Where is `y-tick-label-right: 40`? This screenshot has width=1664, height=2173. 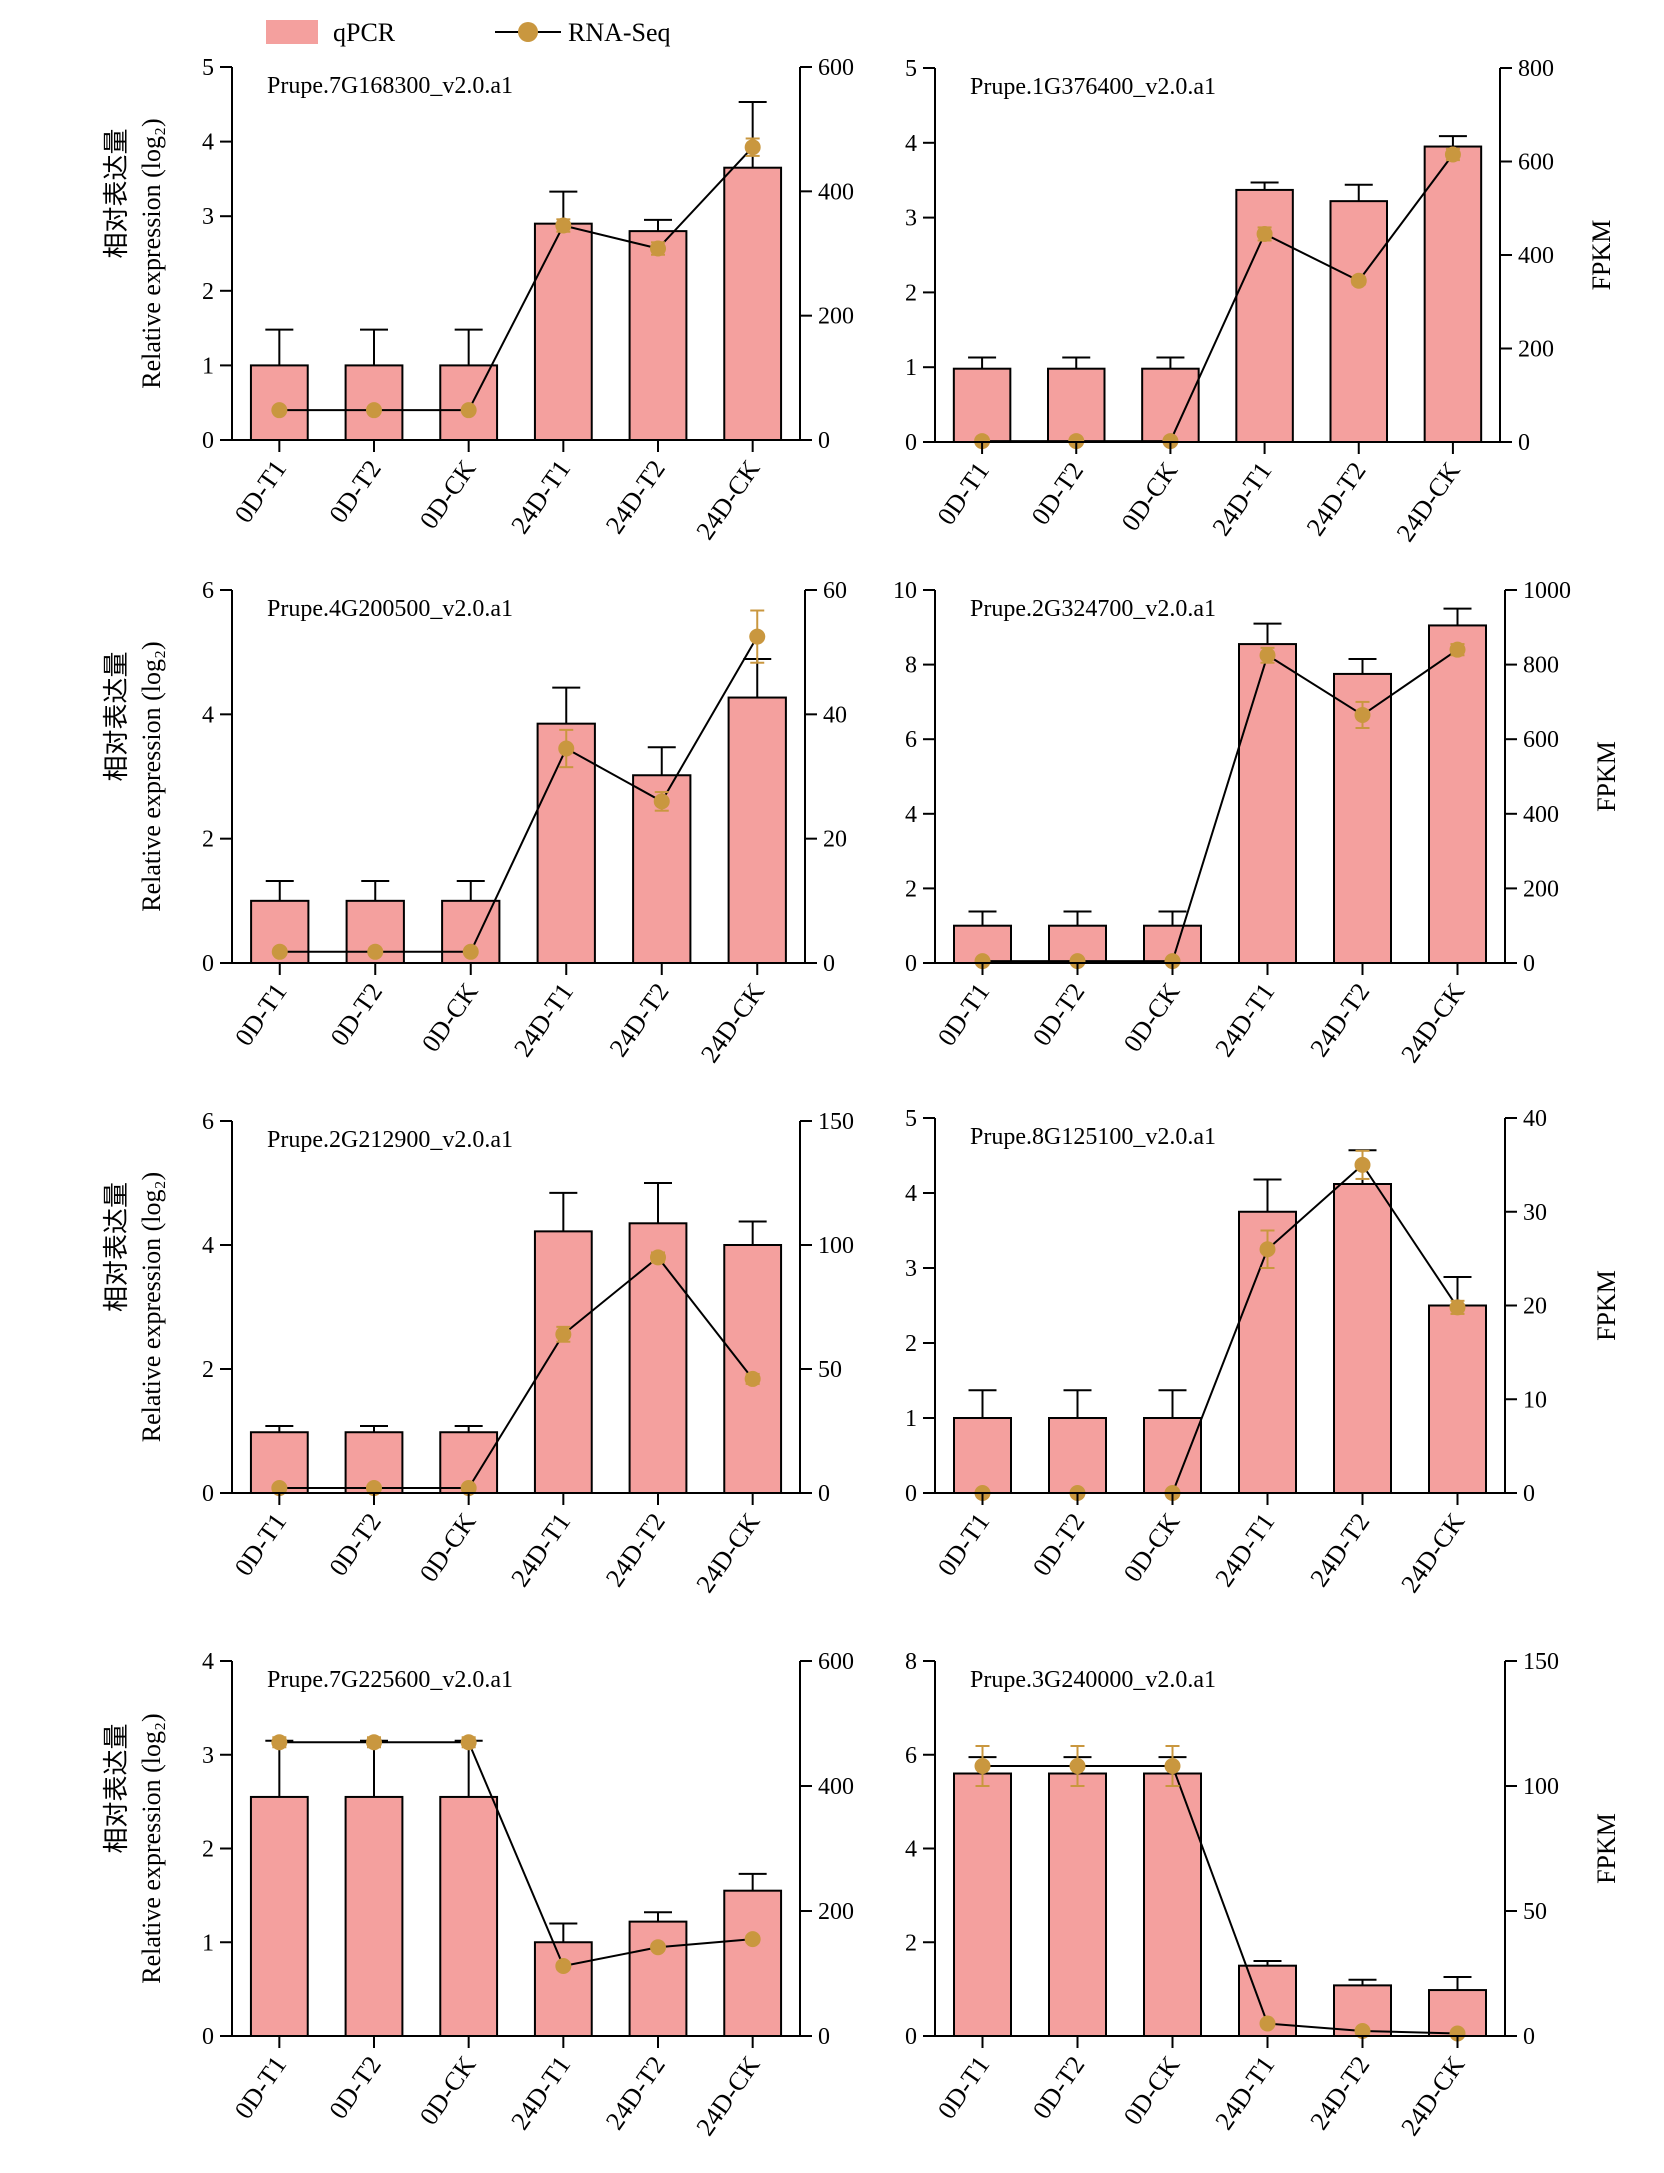
y-tick-label-right: 40 is located at coordinates (835, 715).